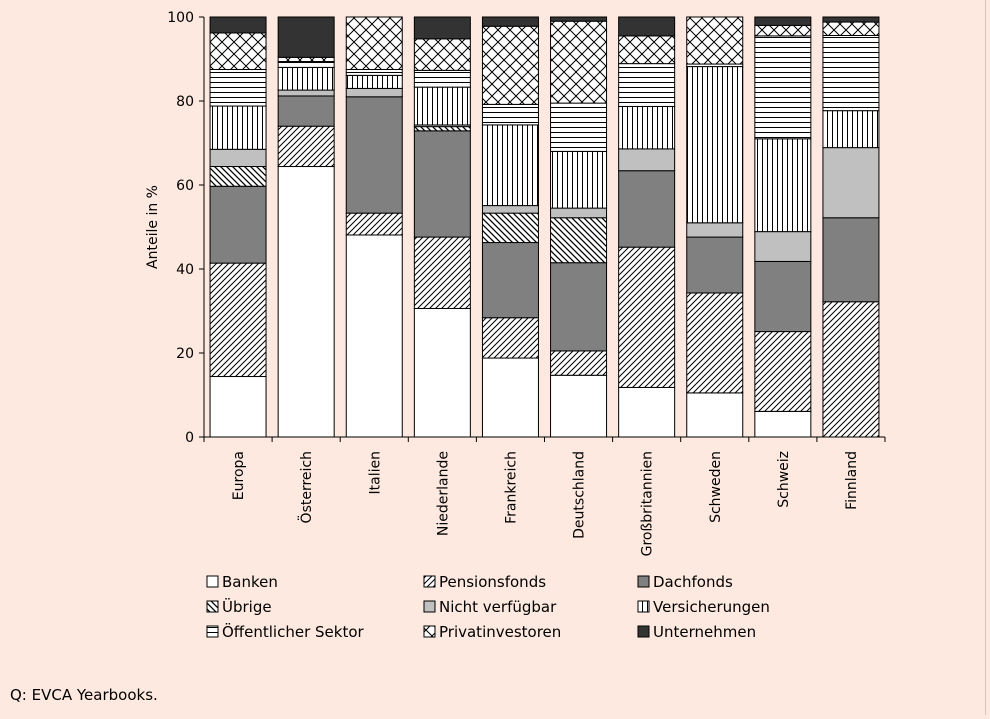 The height and width of the screenshot is (719, 990). Describe the element at coordinates (153, 227) in the screenshot. I see `y-axis-label: Anteile in %` at that location.